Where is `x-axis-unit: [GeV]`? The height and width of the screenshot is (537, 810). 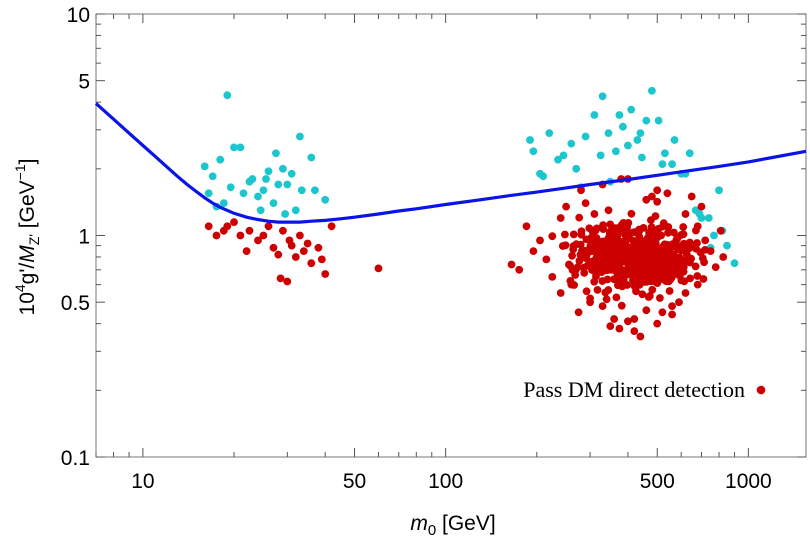
x-axis-unit: [GeV] is located at coordinates (466, 523).